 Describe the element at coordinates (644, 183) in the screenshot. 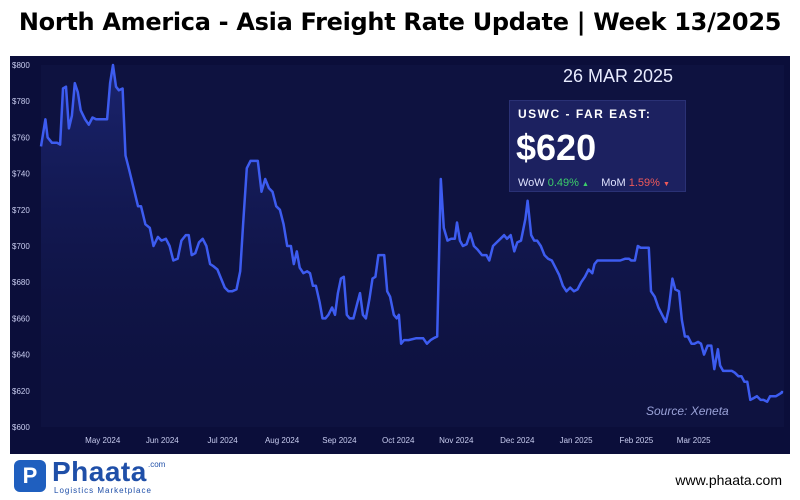

I see `mom-value: 1.59%` at that location.